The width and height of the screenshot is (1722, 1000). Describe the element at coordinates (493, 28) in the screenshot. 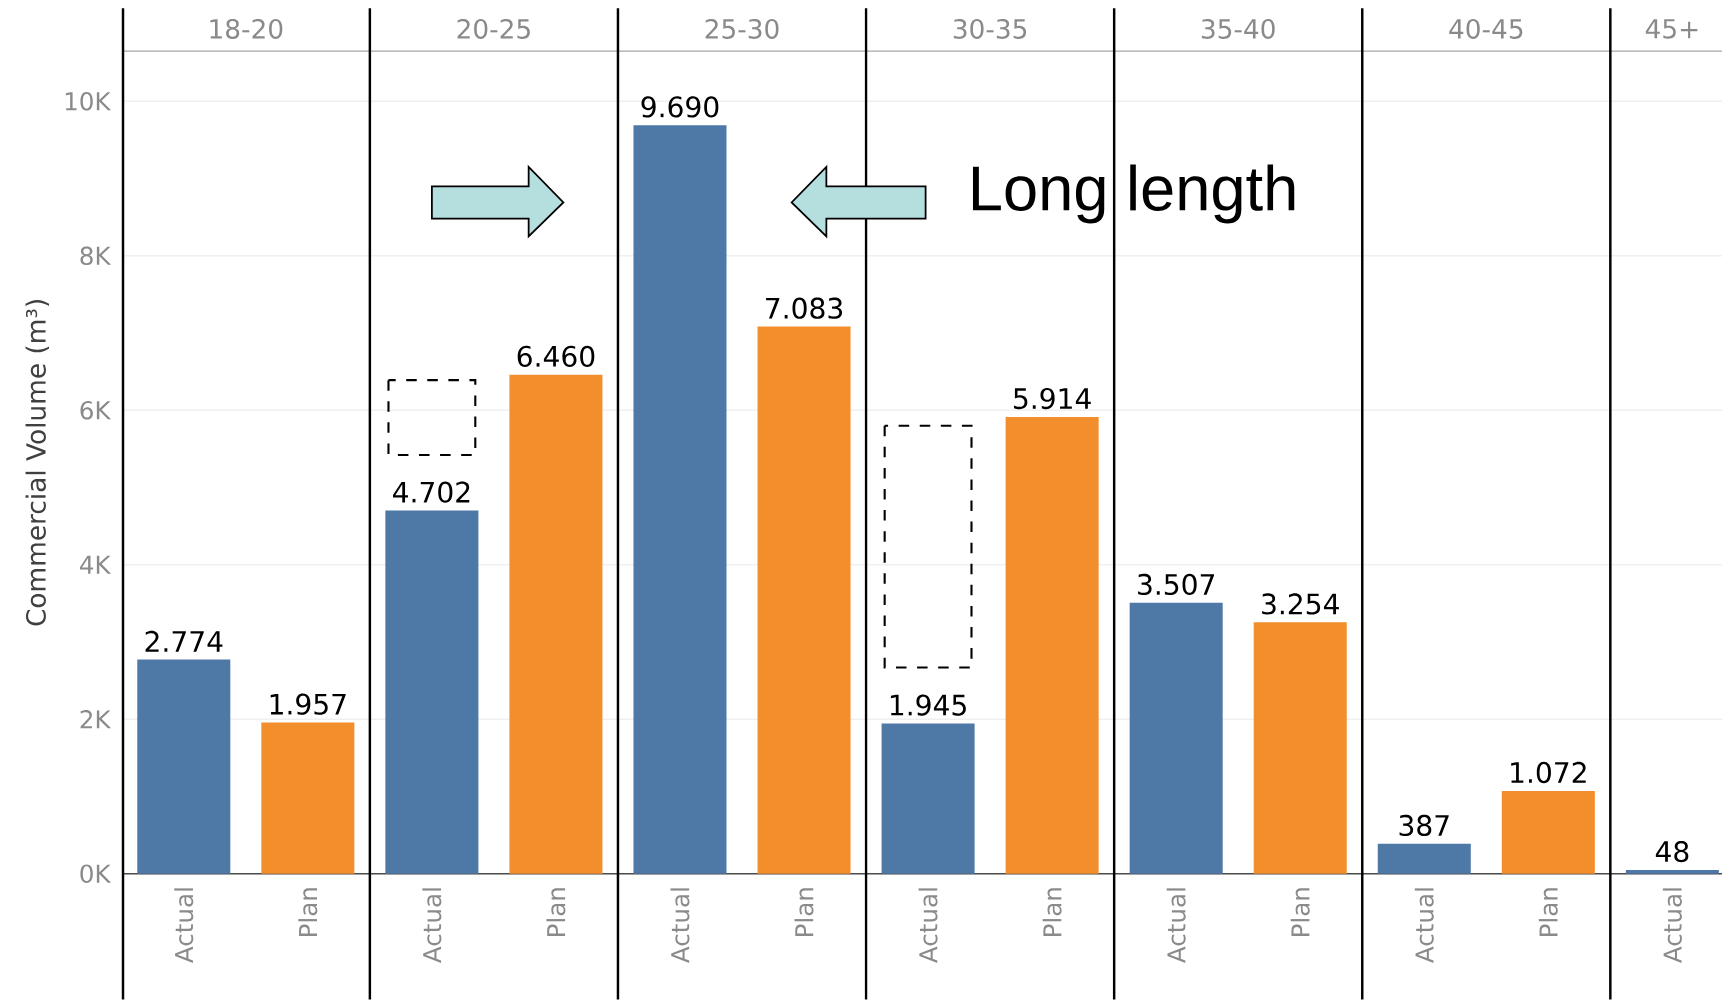

I see `text: 20-25` at that location.